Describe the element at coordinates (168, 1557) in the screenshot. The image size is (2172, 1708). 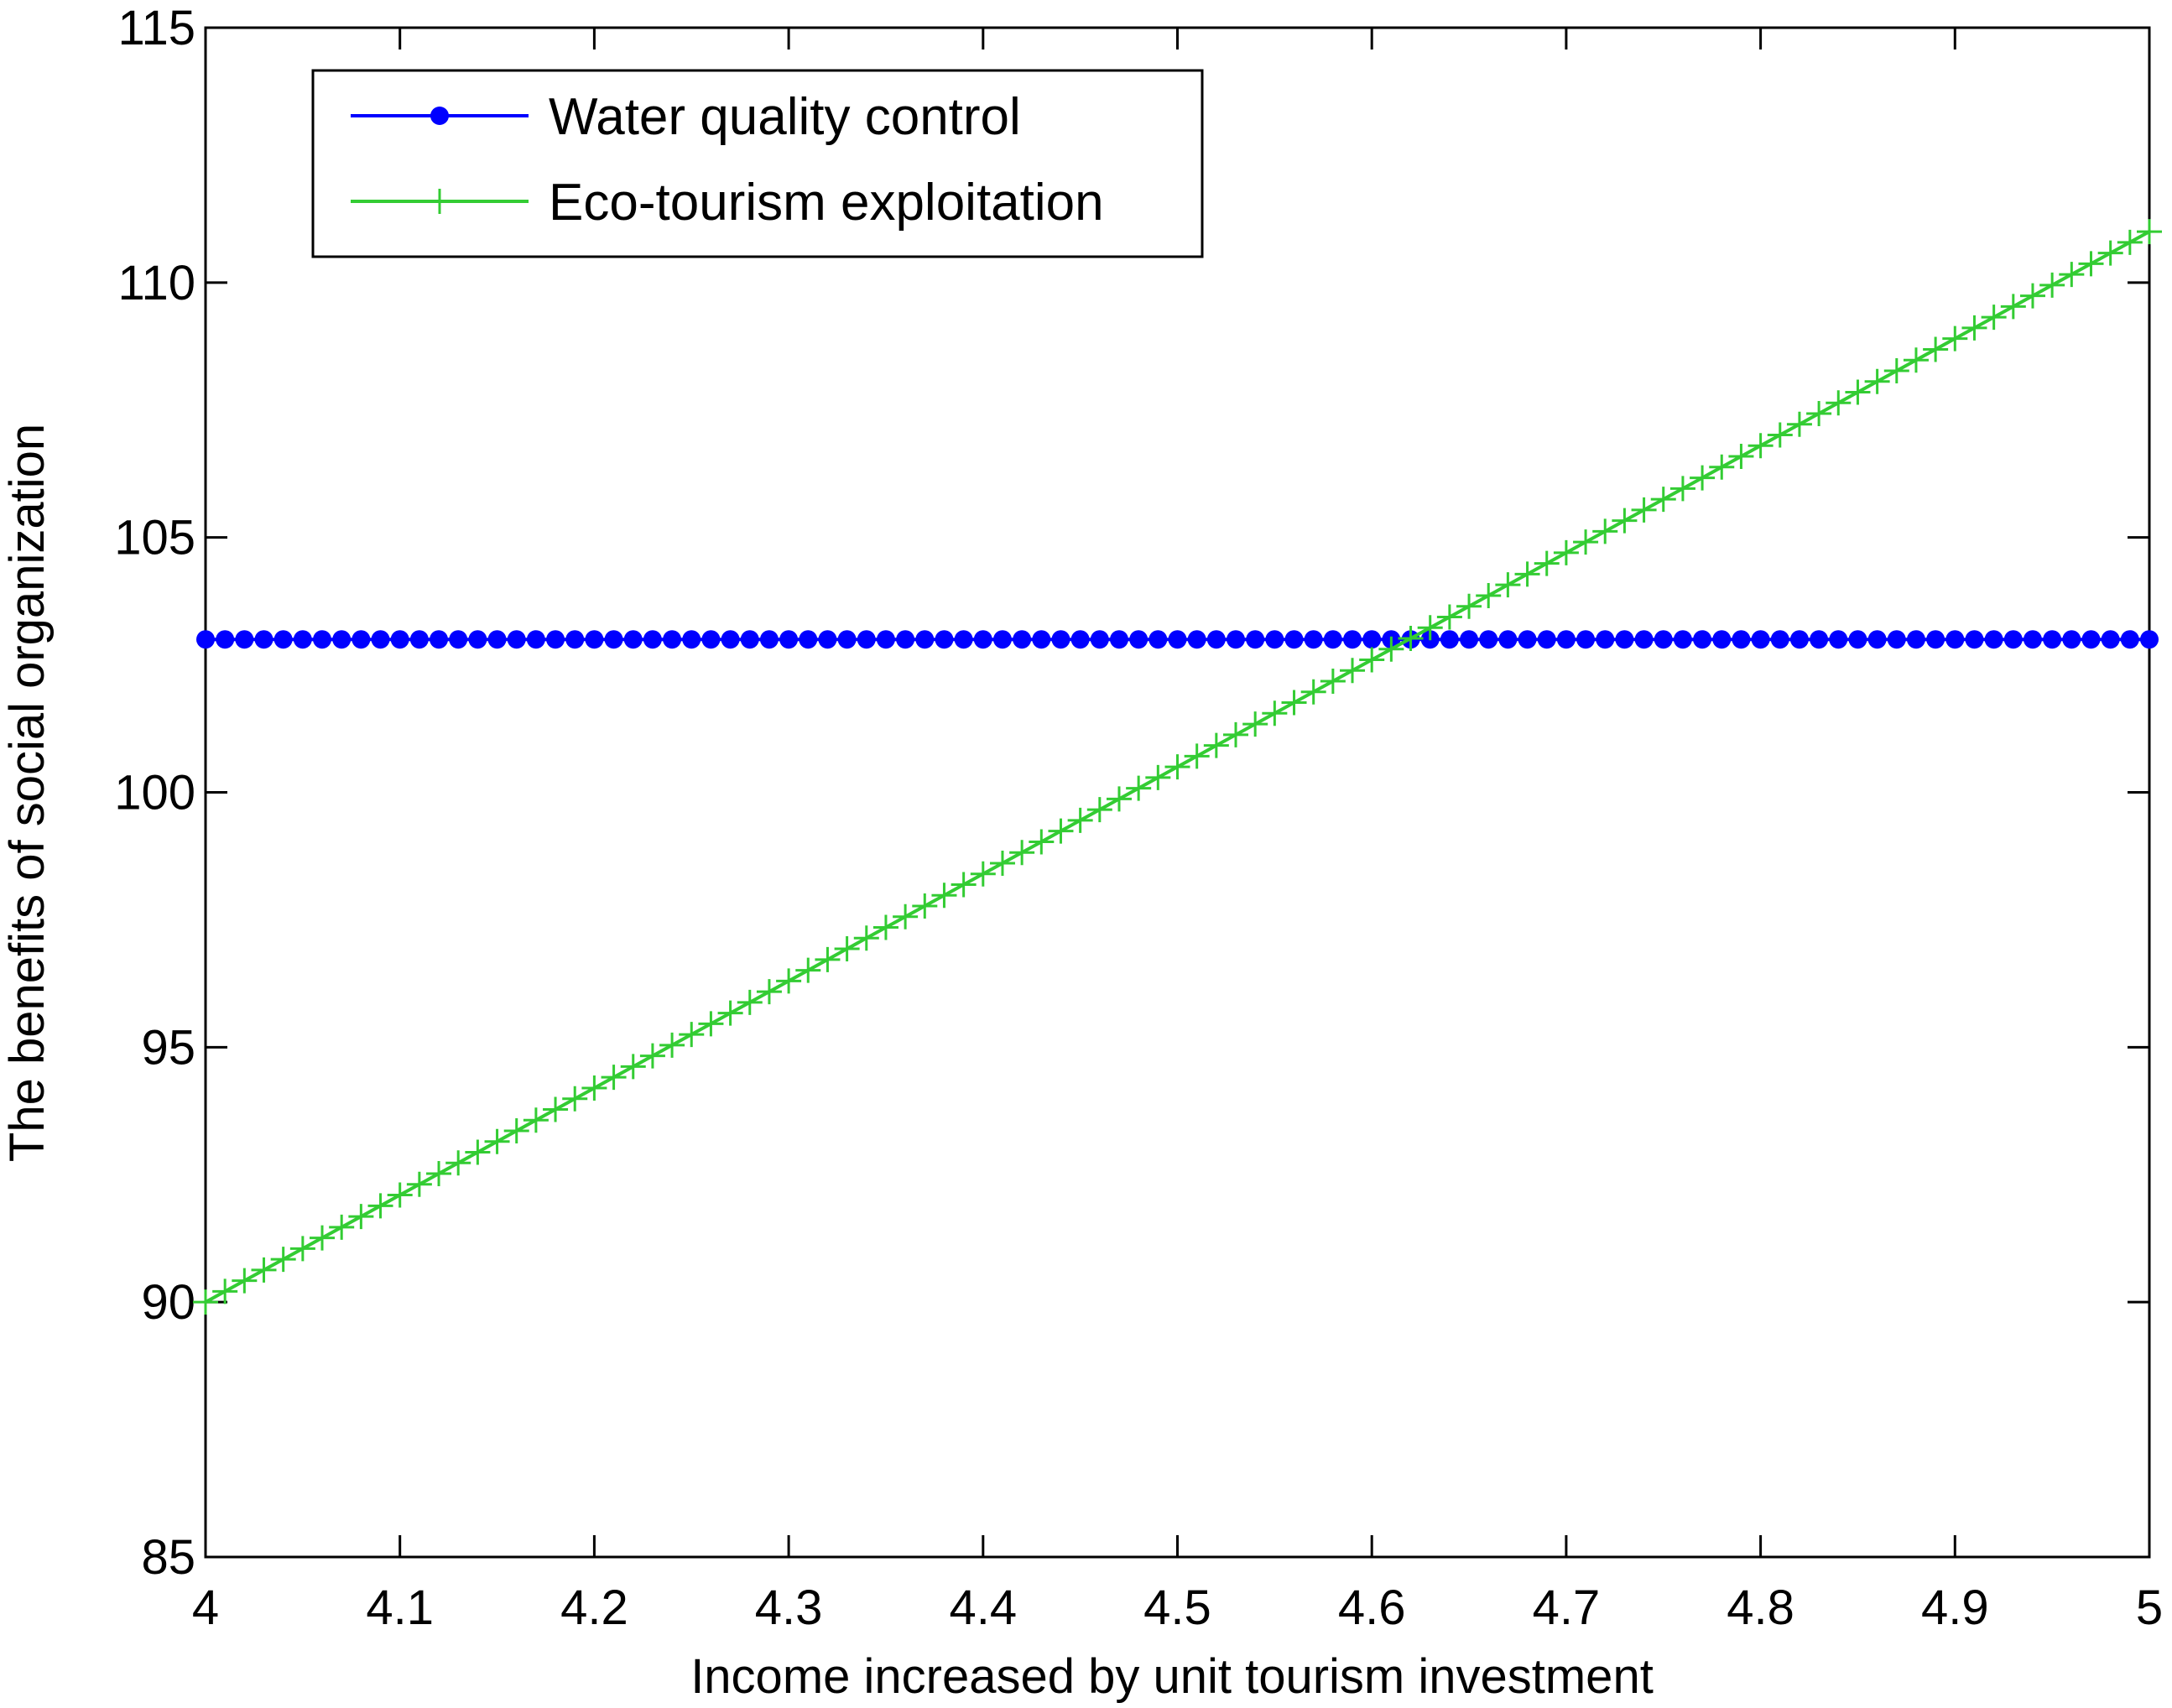
I see `y-tick-label: 85` at that location.